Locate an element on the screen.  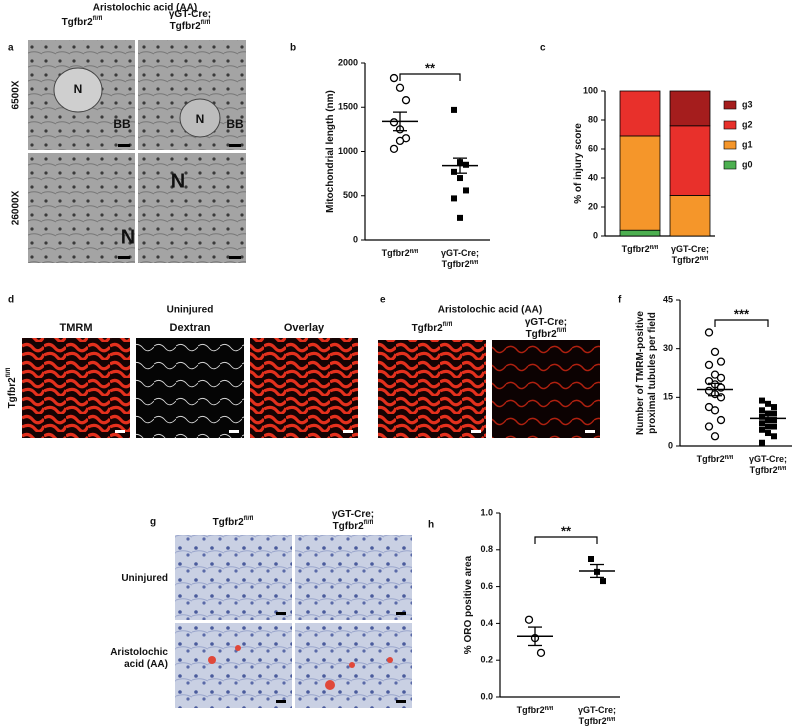
panel-letter: f is located at coordinates (620, 300).